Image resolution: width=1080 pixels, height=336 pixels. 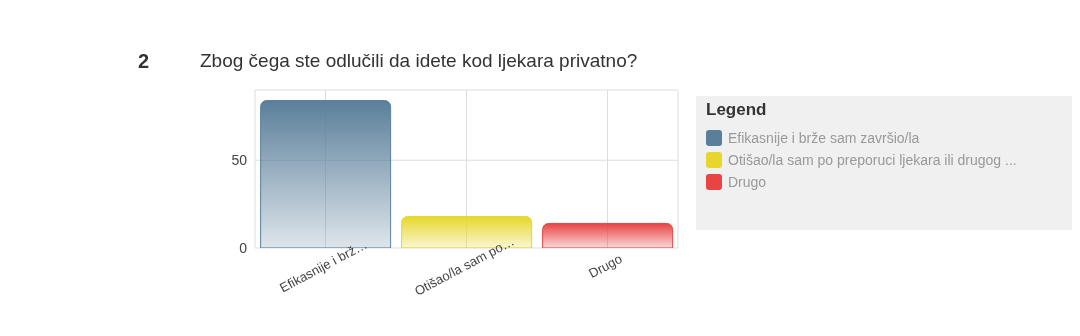 I want to click on y-tick-label: 0, so click(x=243, y=247).